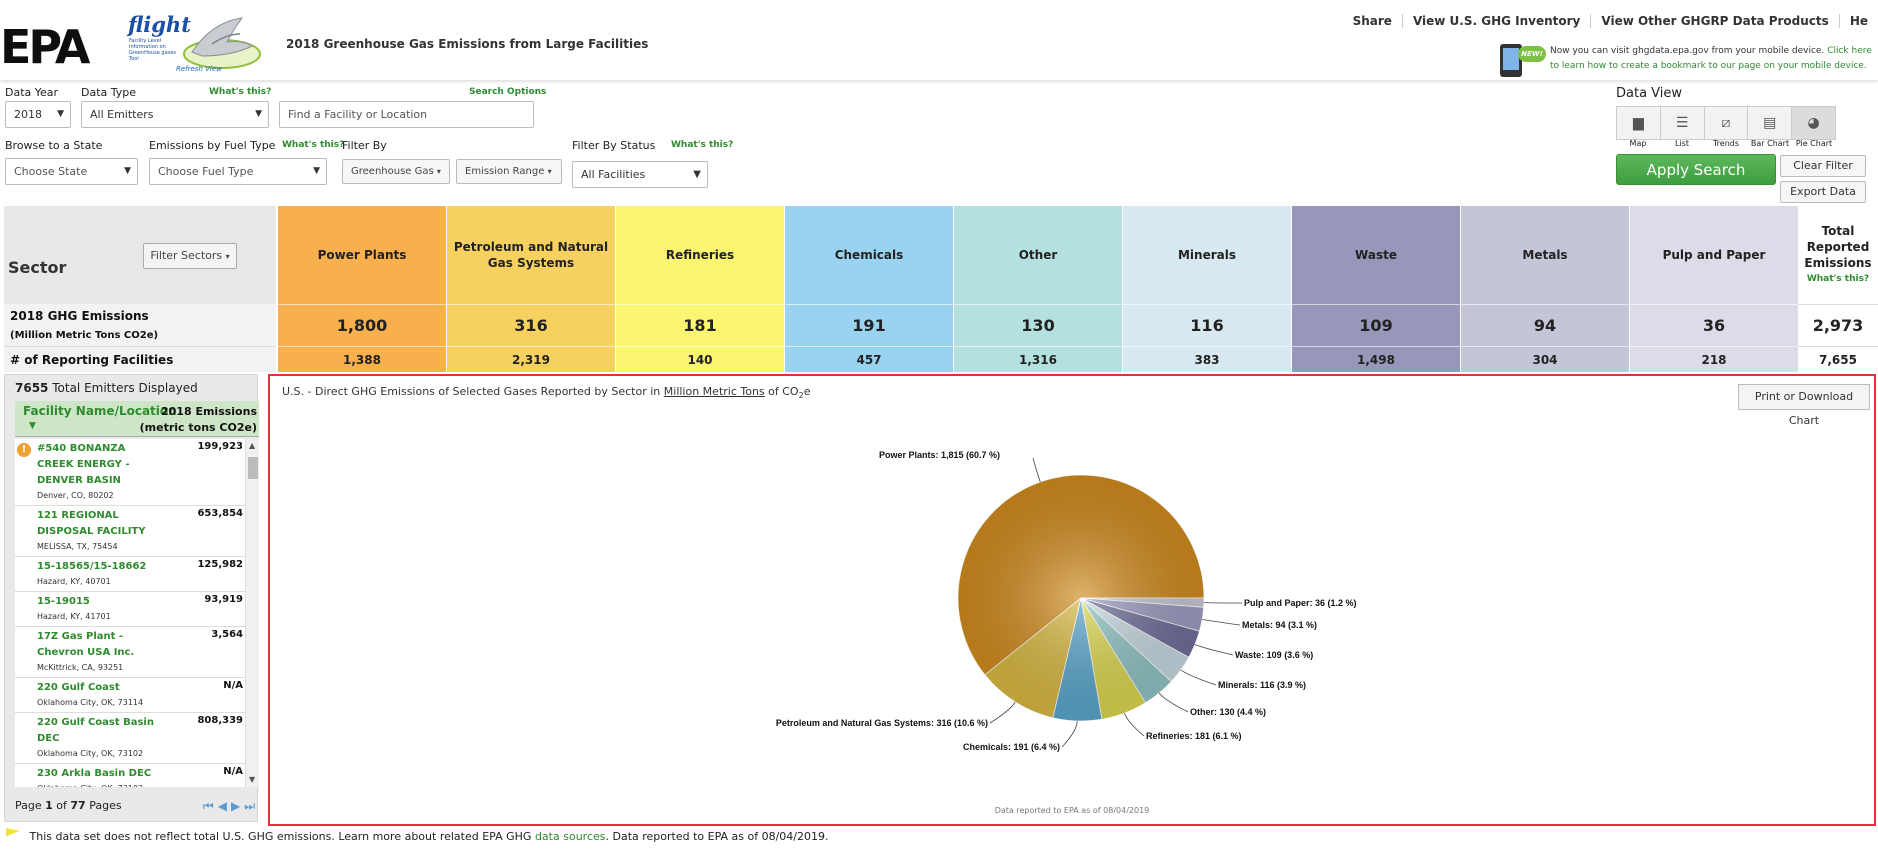  I want to click on facility-name-link: 17Z Gas Plant - Chevron USA Inc., so click(86, 644).